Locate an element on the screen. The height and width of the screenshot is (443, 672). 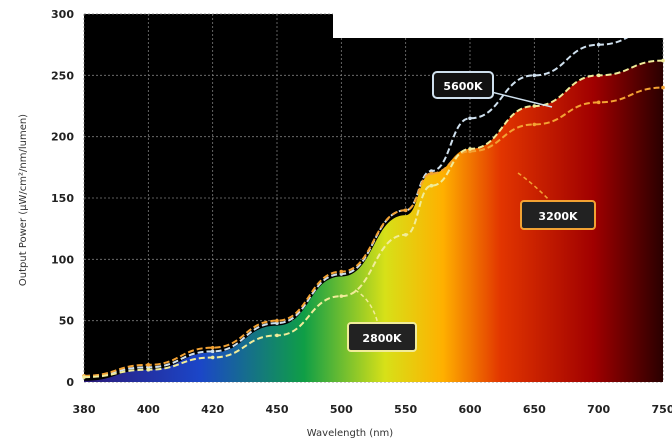
y-tick-label: 200 is located at coordinates (62, 137).